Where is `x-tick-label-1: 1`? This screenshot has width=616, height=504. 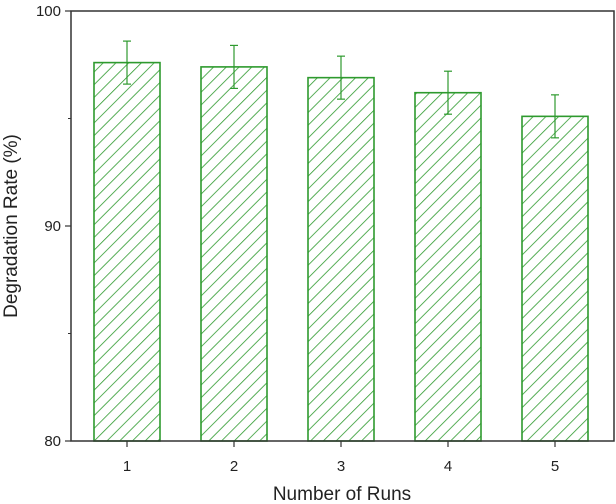 x-tick-label-1: 1 is located at coordinates (127, 466).